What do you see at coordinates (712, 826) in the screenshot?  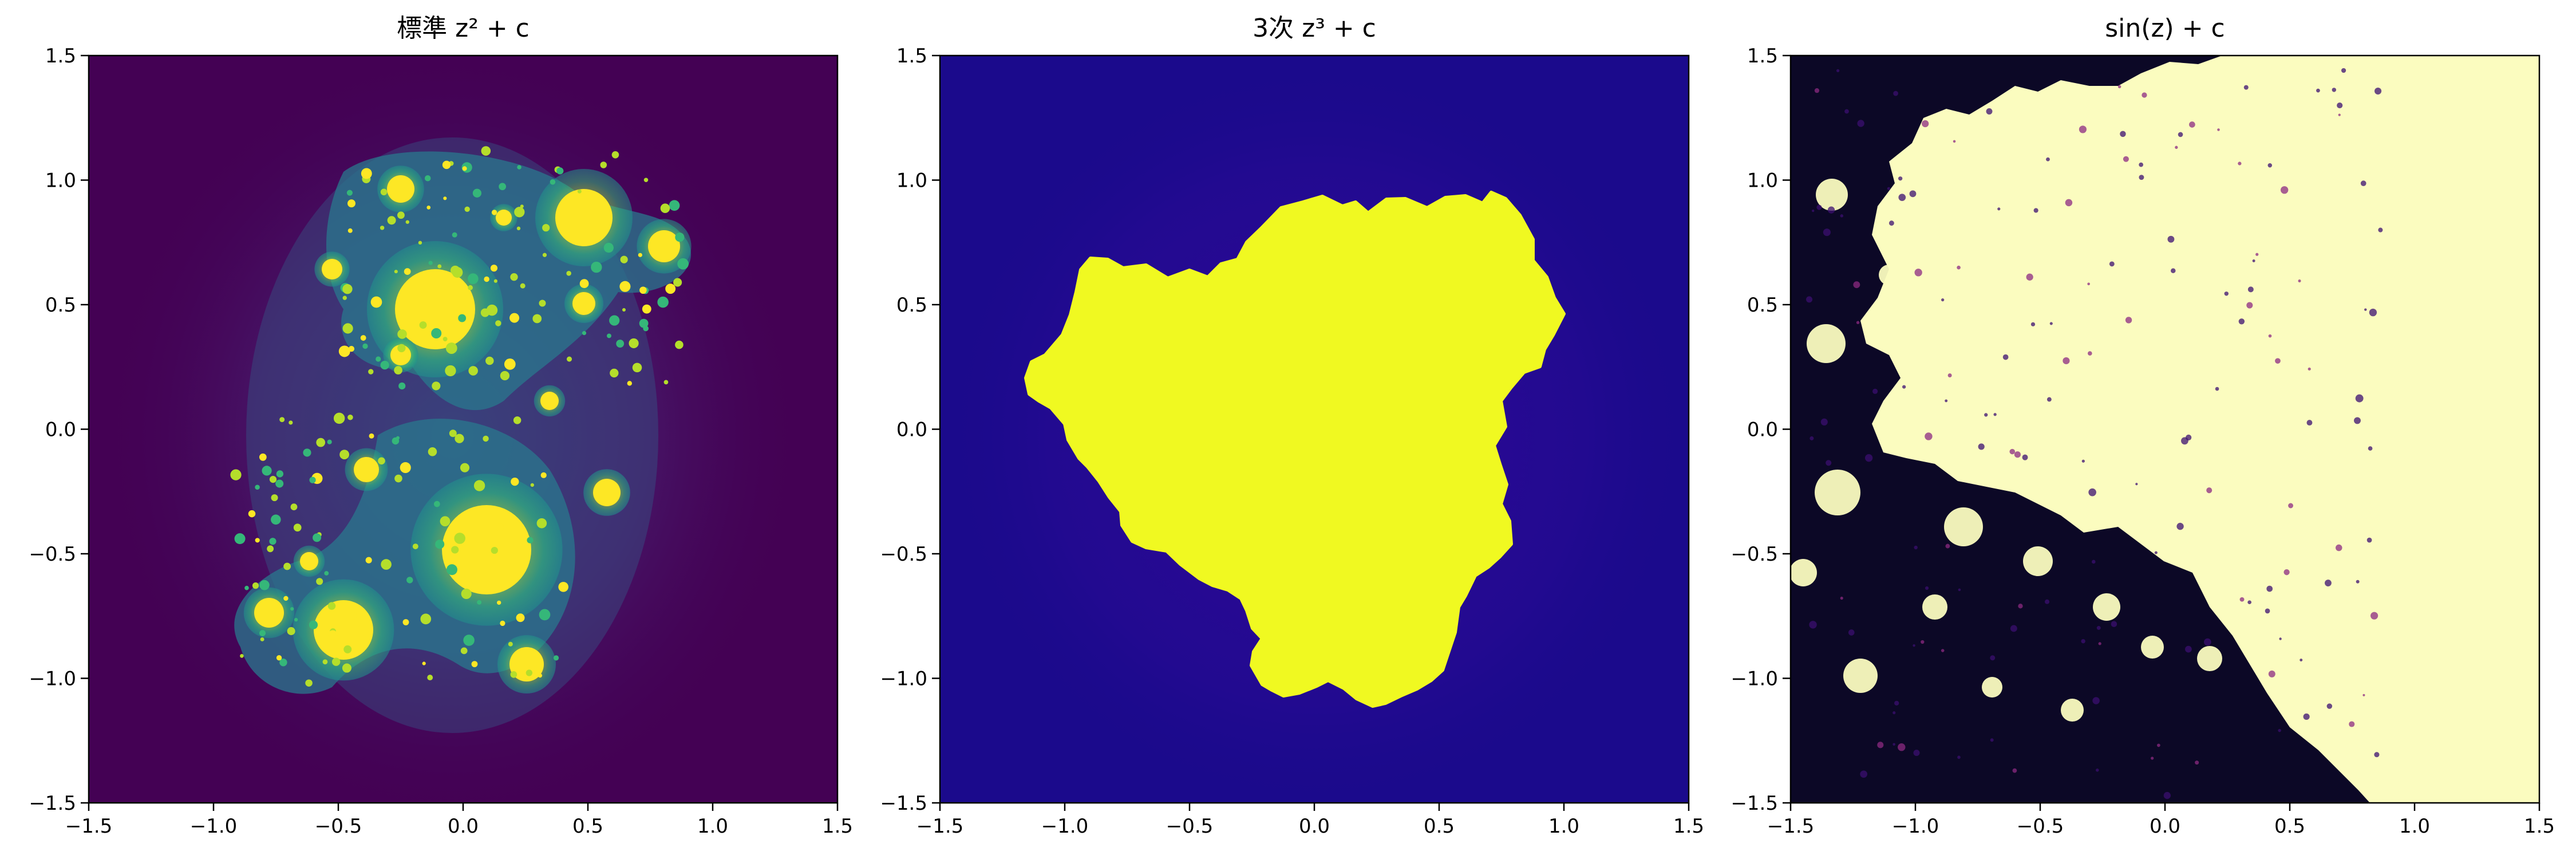 I see `x-tick-label: 1.0` at bounding box center [712, 826].